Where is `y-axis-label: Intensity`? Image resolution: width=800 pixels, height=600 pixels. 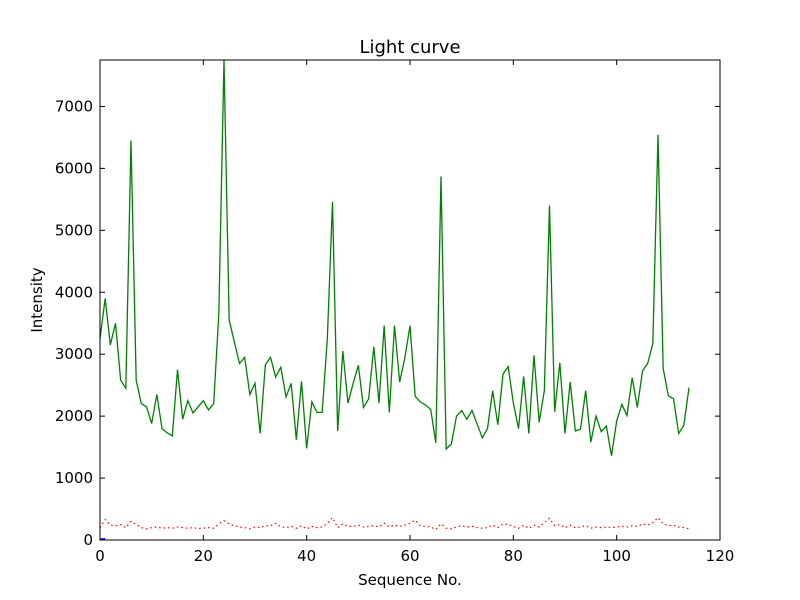 y-axis-label: Intensity is located at coordinates (37, 299).